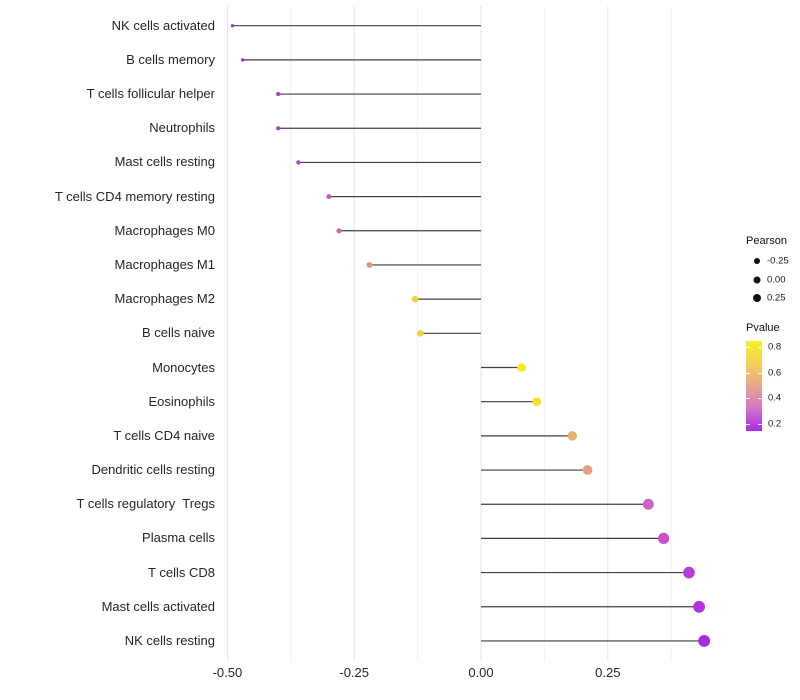 This screenshot has height=700, width=800. Describe the element at coordinates (164, 264) in the screenshot. I see `y-axis-label: Macrophages M1` at that location.